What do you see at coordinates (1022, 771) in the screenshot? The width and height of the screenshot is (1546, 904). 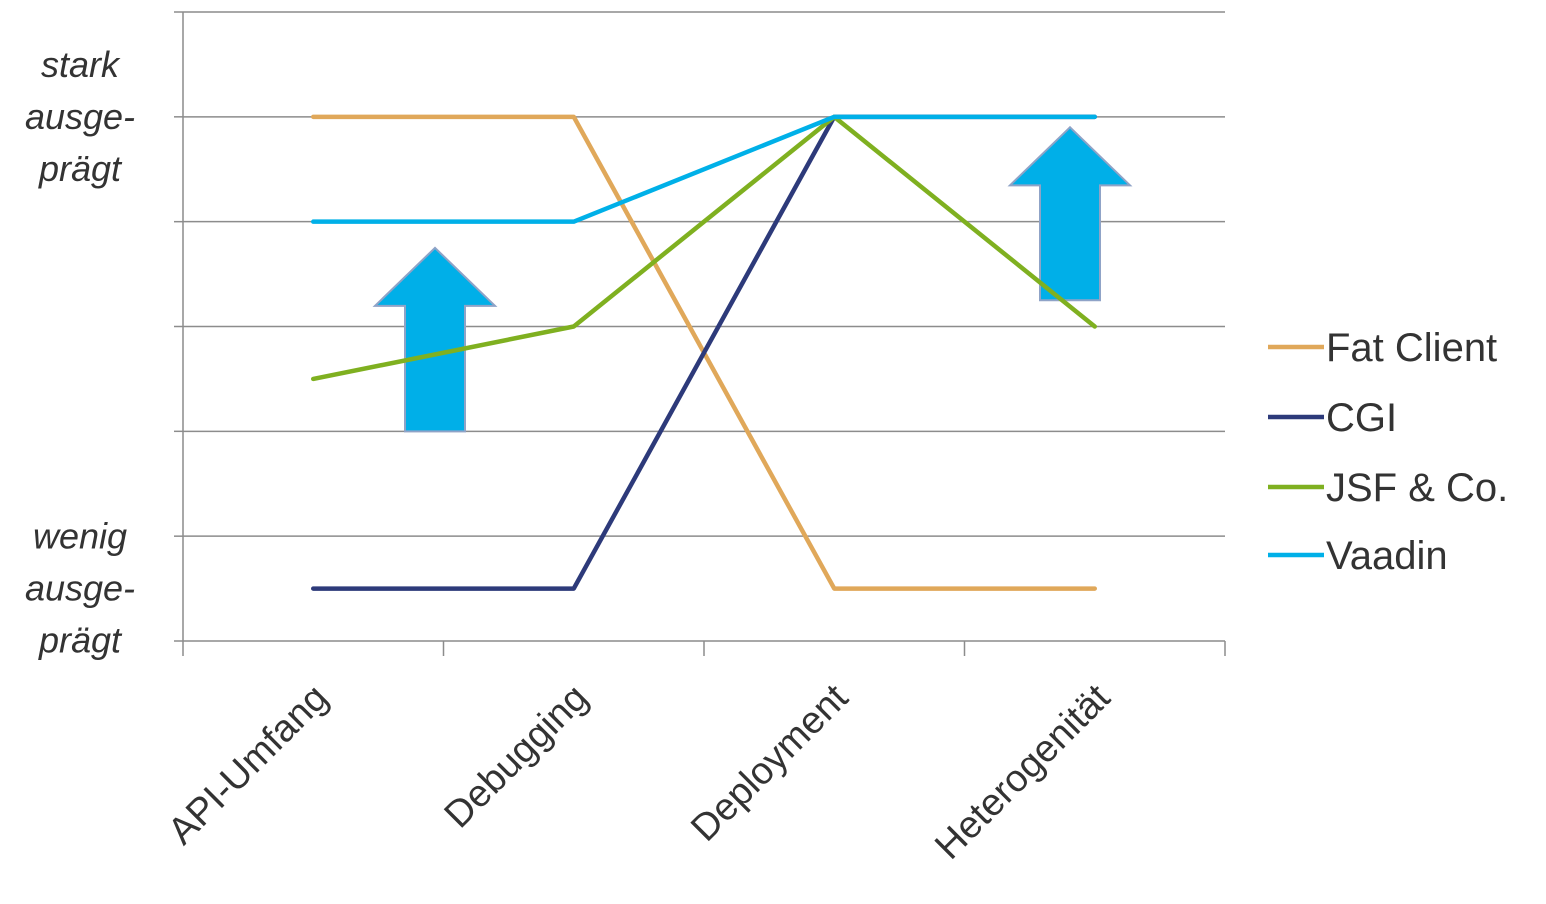 I see `x-tick-label: Heterogenität` at bounding box center [1022, 771].